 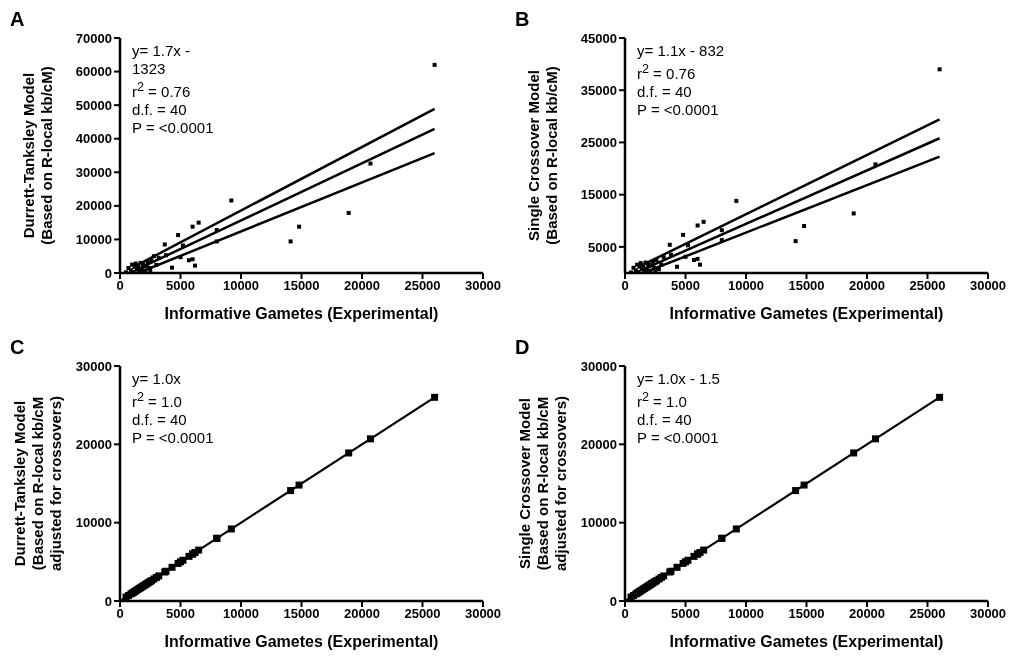 I want to click on annotation: y= 1.7x - 1323, so click(x=161, y=60).